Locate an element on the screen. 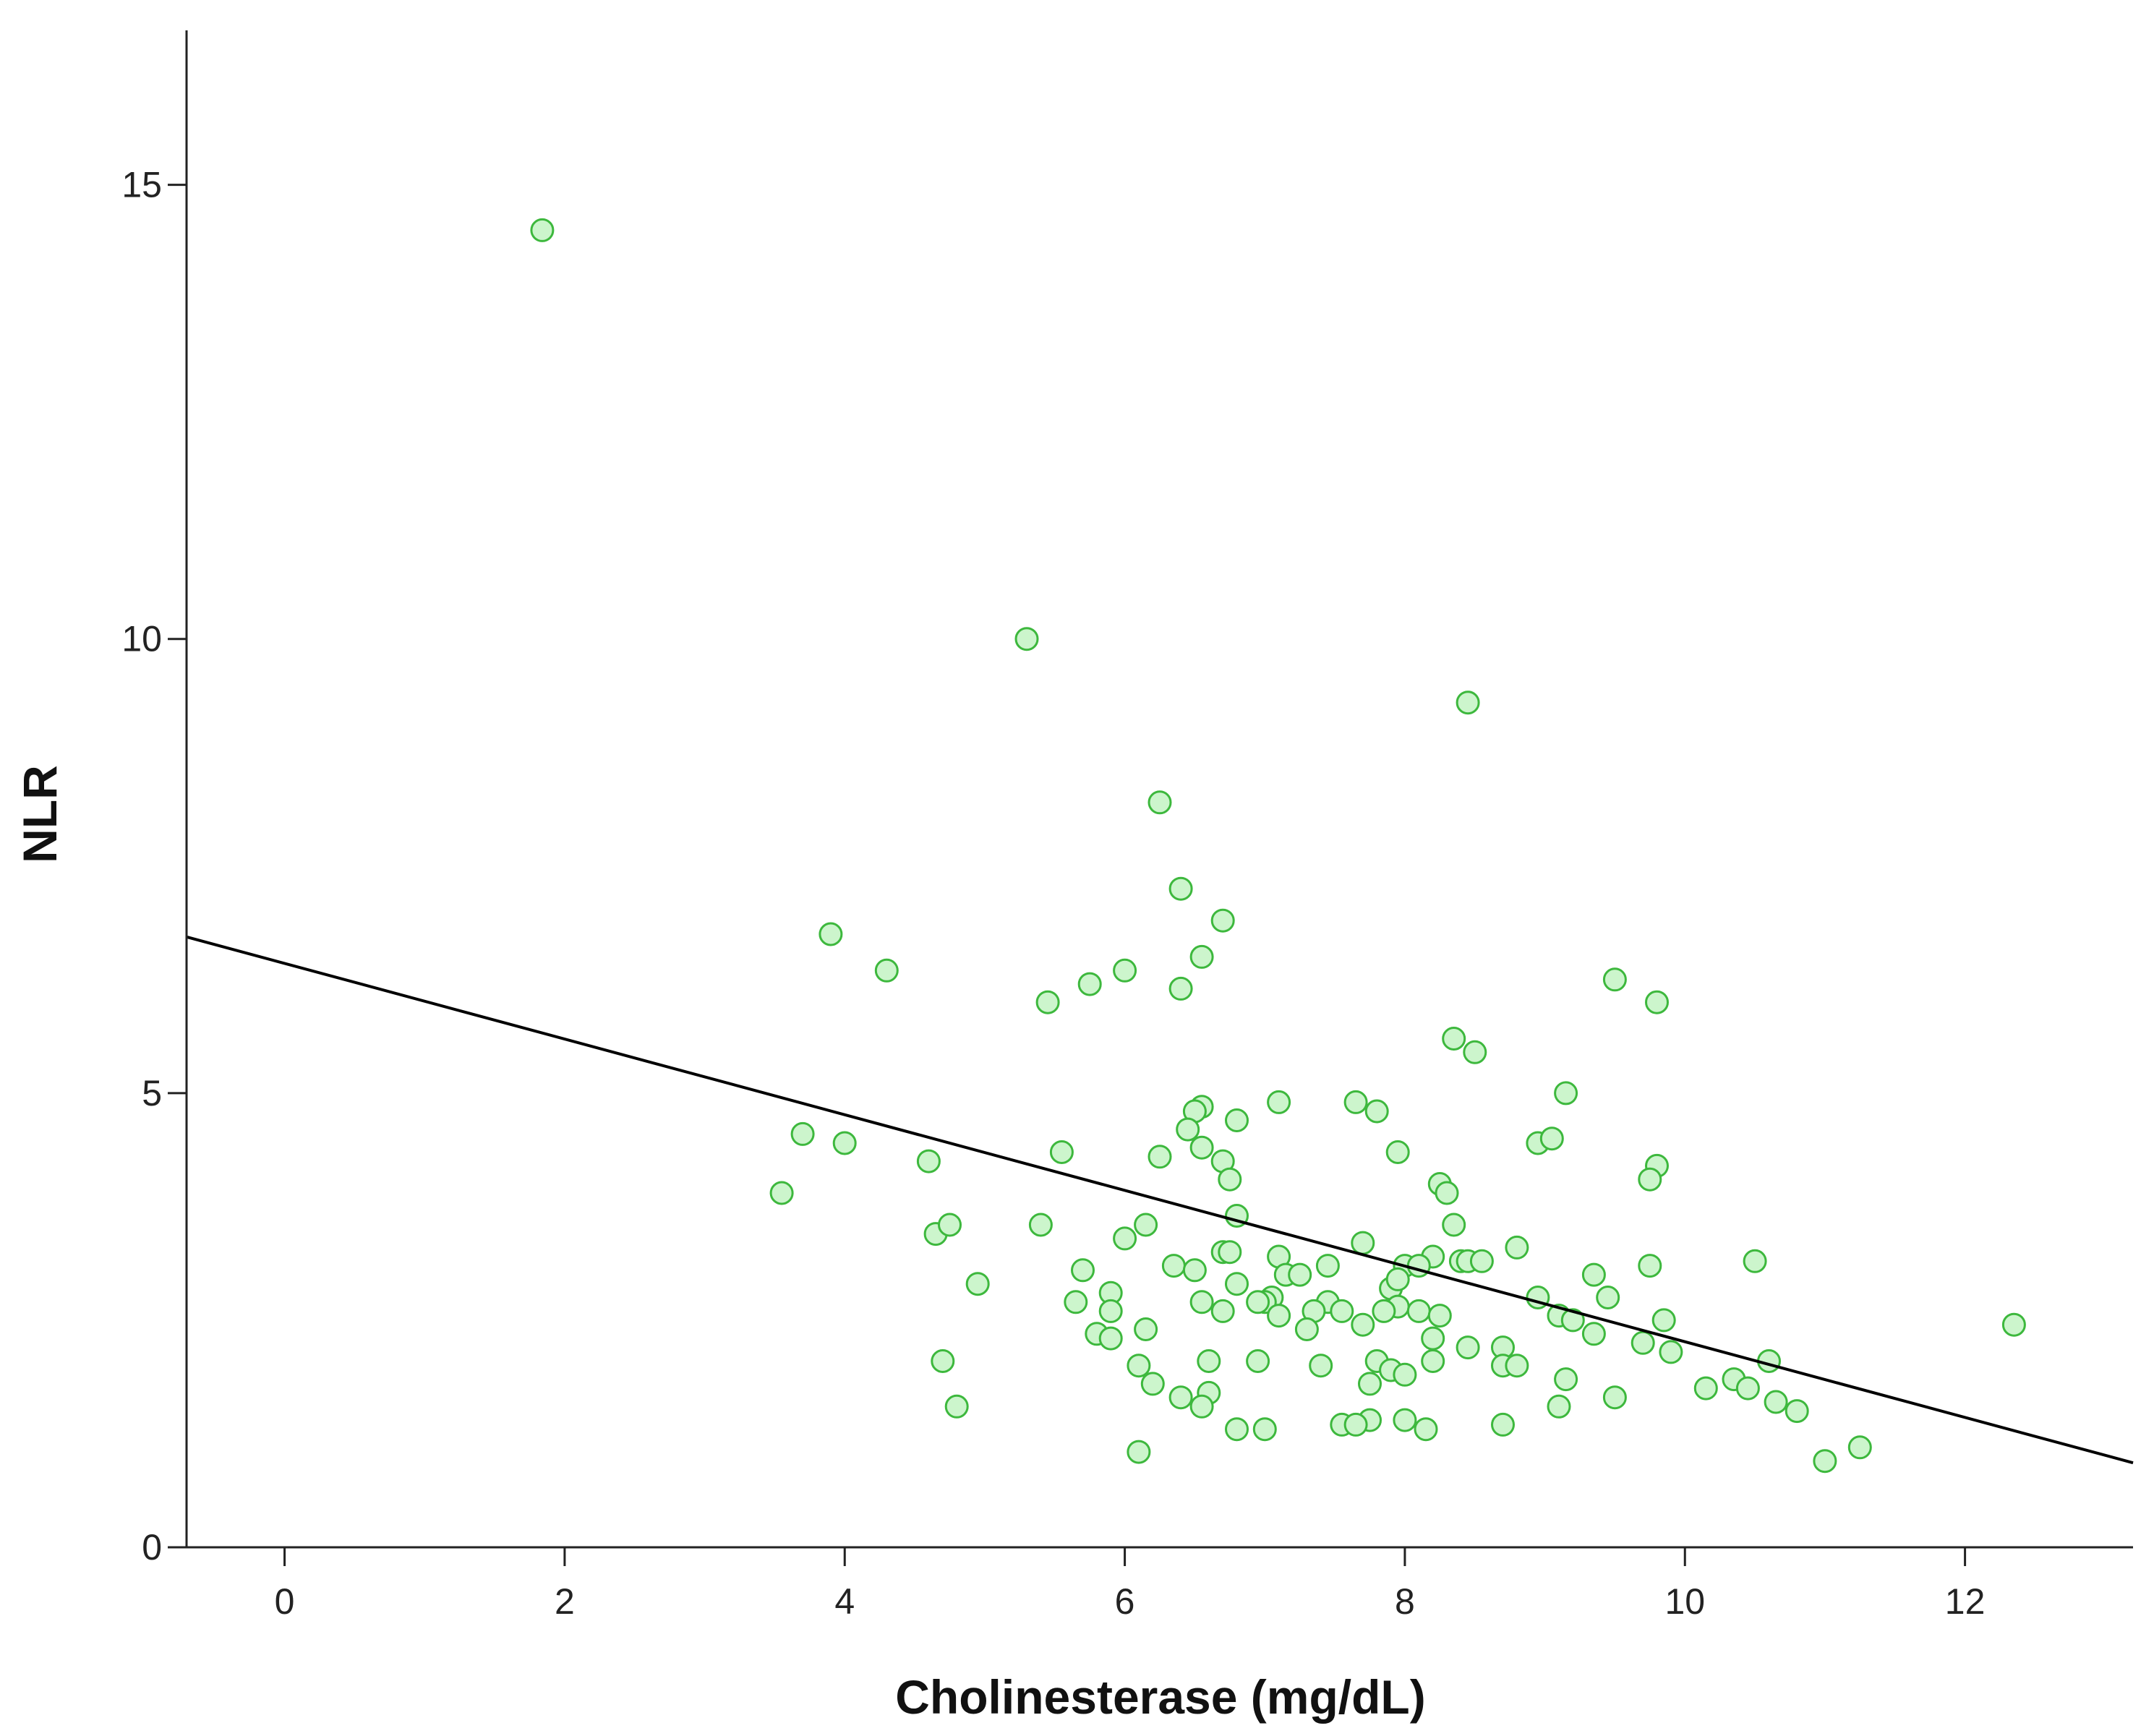 The width and height of the screenshot is (2154, 1736). x-axis-title: Cholinesterase (mg/dL) is located at coordinates (1160, 1697).